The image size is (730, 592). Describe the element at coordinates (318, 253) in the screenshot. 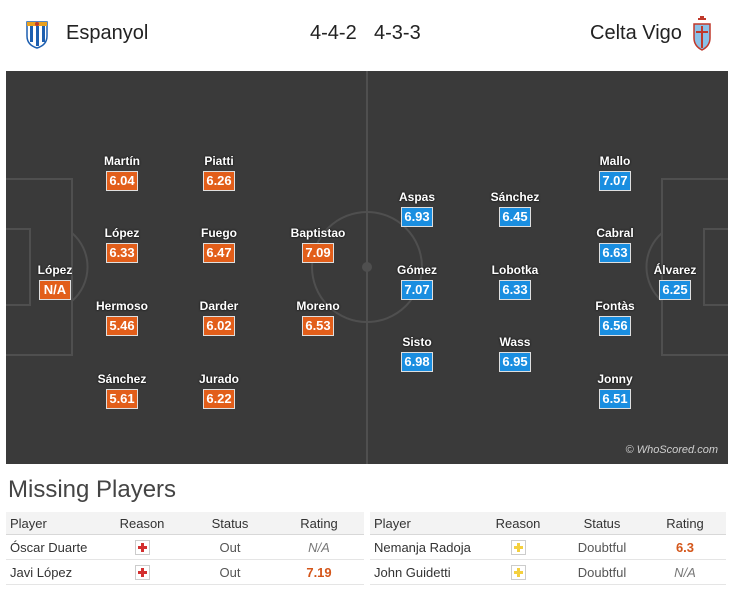

I see `player-rating: 7.09` at that location.